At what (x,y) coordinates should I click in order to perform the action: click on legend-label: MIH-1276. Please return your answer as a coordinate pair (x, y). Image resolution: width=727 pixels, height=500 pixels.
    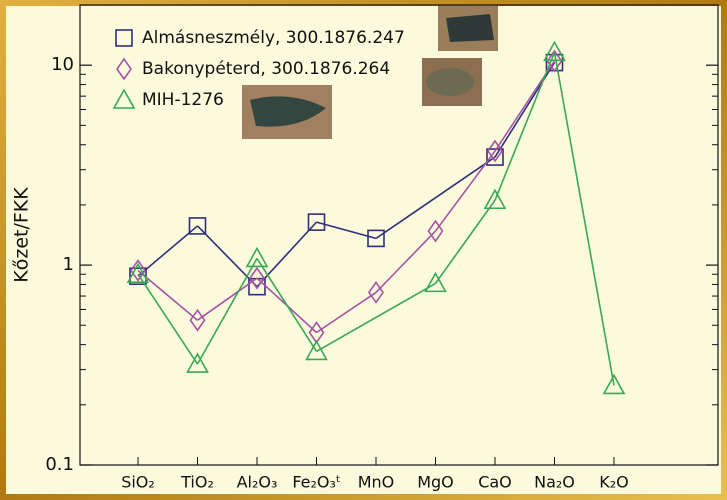
    Looking at the image, I should click on (183, 100).